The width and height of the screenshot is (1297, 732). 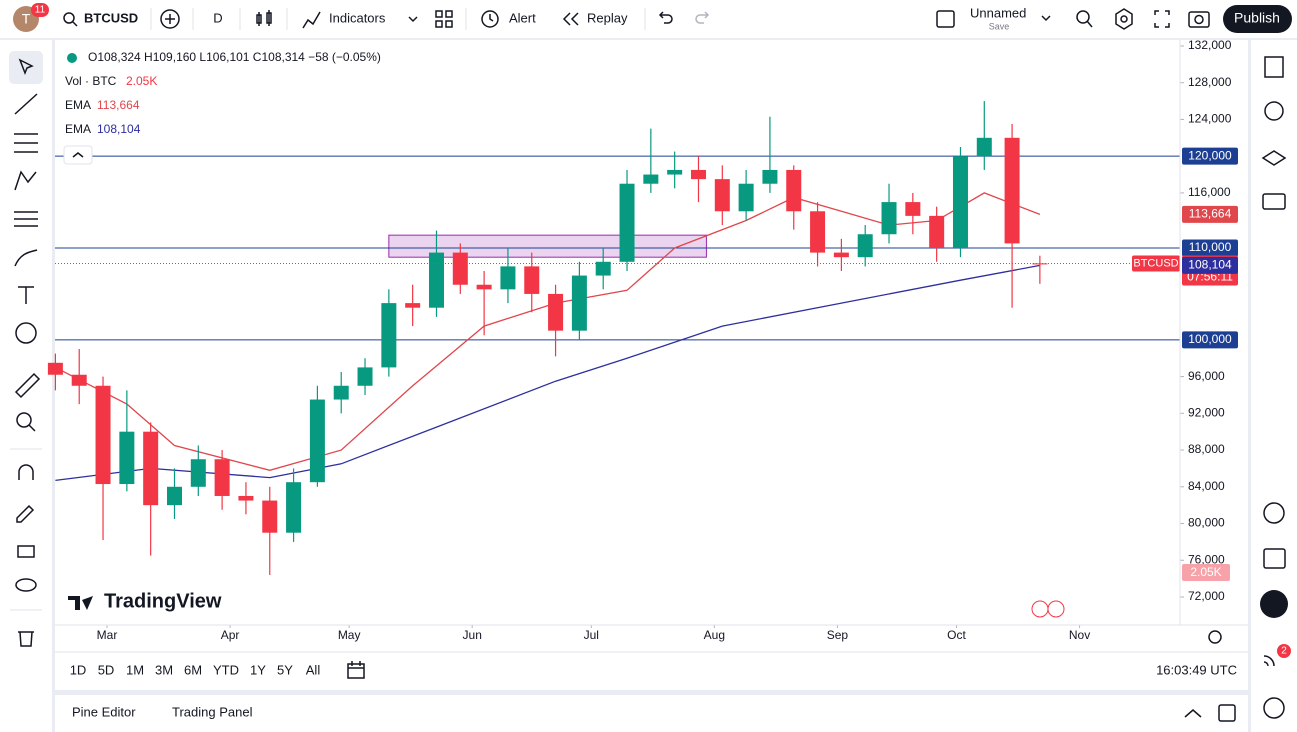 I want to click on range-button: 5Y, so click(x=285, y=669).